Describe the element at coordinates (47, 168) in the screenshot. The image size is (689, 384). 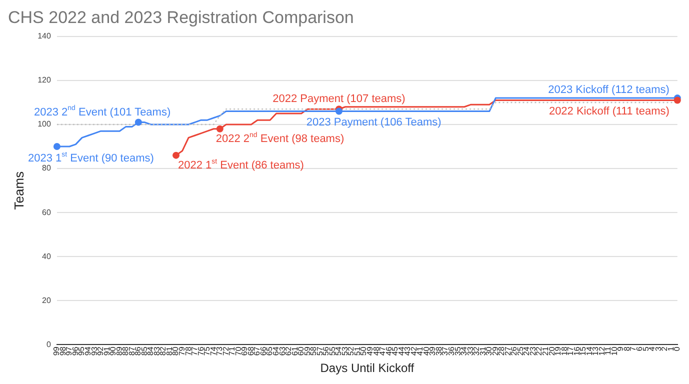
I see `y-tick-label: 80` at that location.